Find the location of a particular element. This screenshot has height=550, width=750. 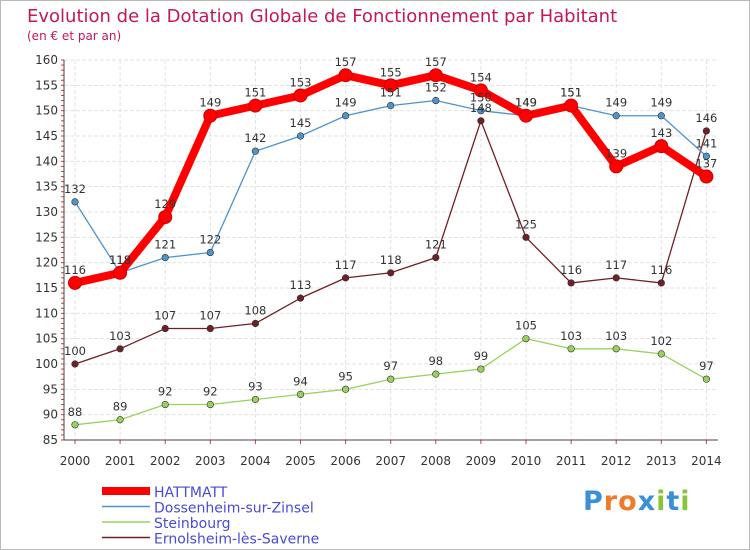

x-tick-label: 2003 is located at coordinates (210, 461).